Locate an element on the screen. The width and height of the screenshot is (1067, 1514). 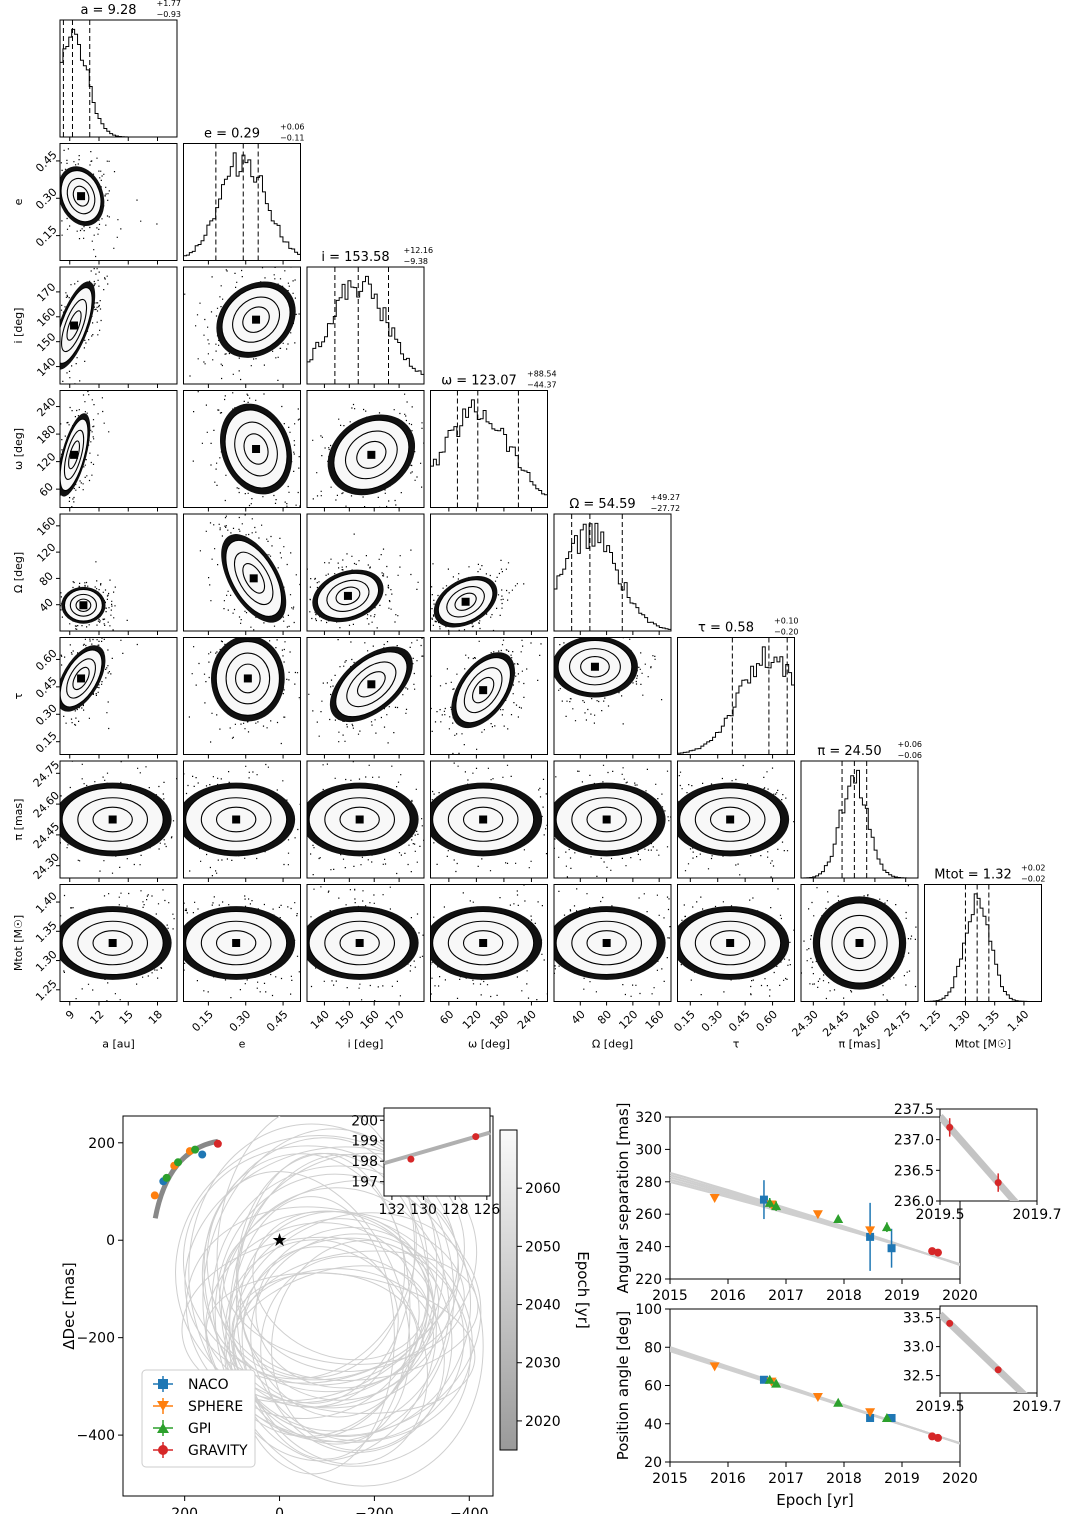
axes-frame-a-e is located at coordinates (118, 202).